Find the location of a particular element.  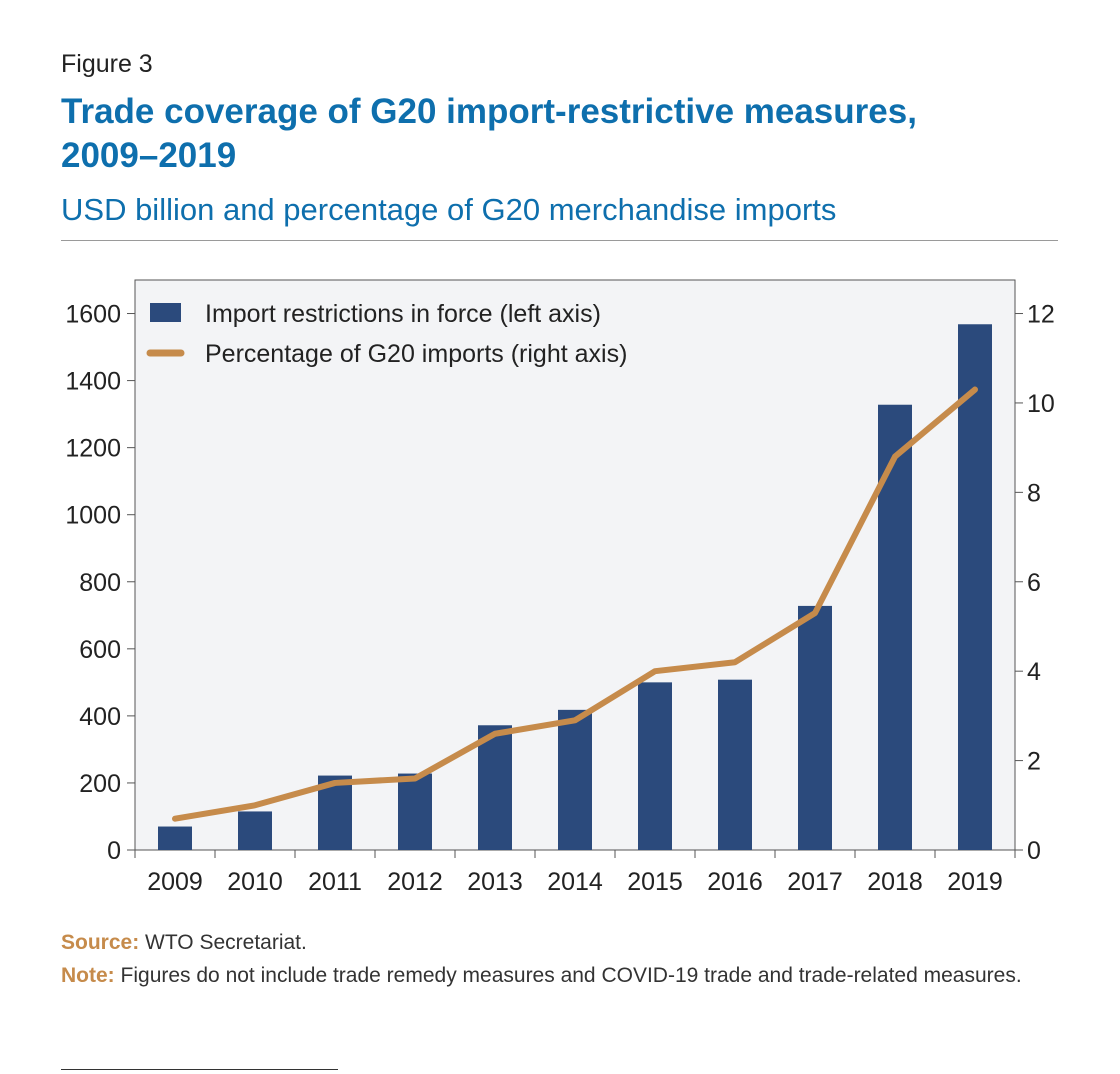

x-tick-label: 2012 is located at coordinates (415, 882).